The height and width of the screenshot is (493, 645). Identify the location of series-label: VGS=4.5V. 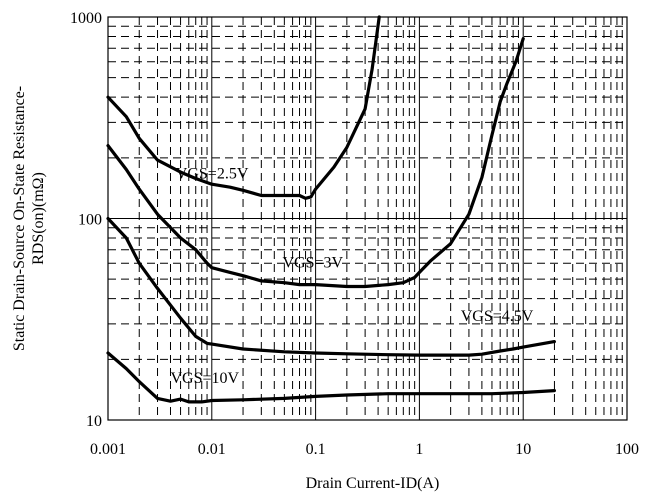
(497, 316).